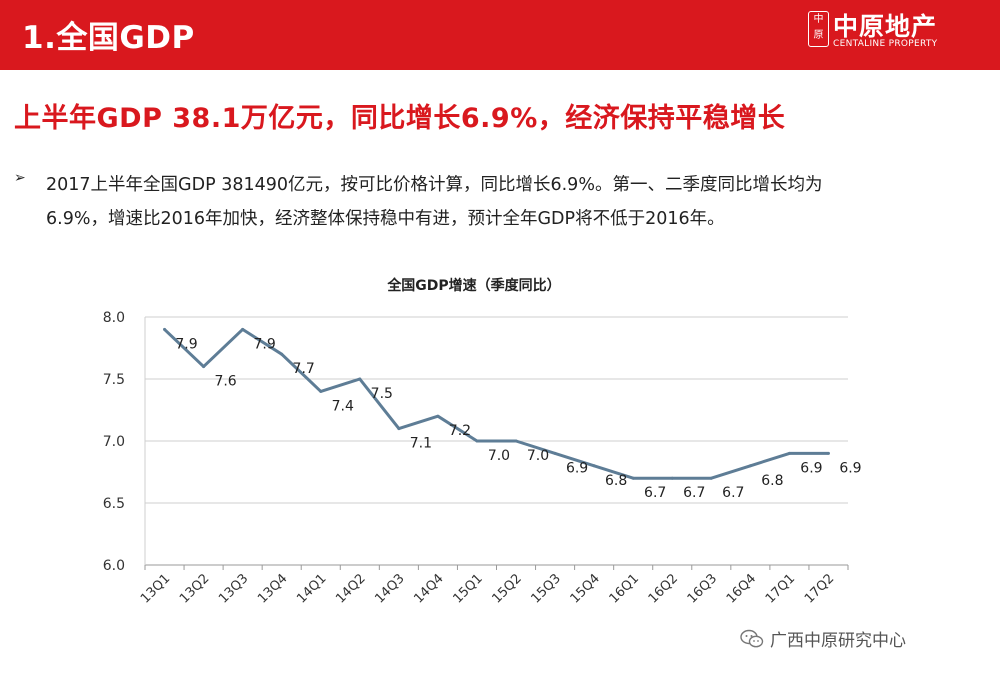  What do you see at coordinates (114, 504) in the screenshot?
I see `y-tick-label: 6.5` at bounding box center [114, 504].